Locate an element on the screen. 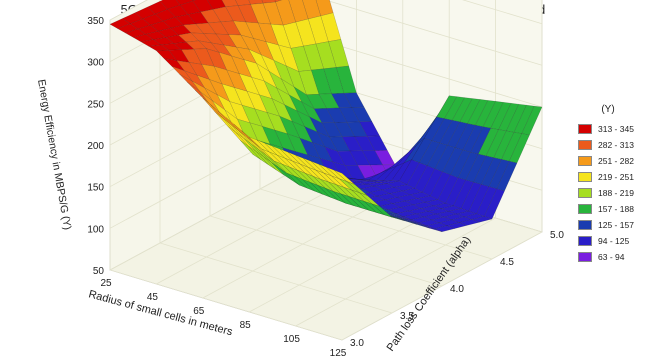  legend-label: 94 - 125 is located at coordinates (614, 241).